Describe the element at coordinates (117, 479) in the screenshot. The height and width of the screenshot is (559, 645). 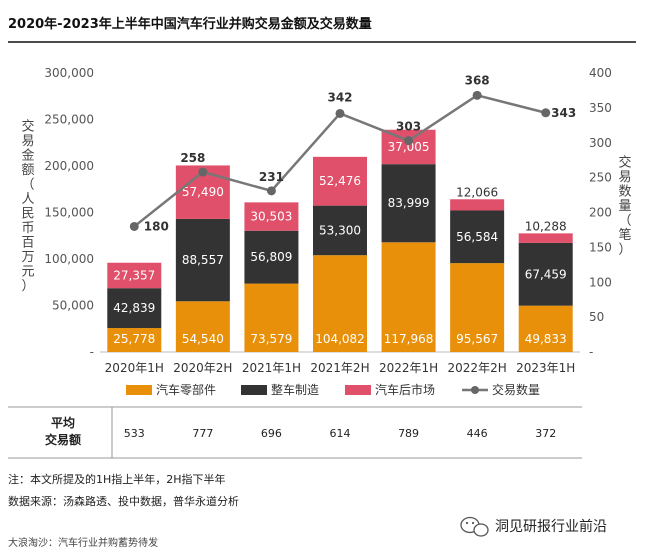
I see `note-1: 注：本文所提及的1H指上半年，2H指下半年` at that location.